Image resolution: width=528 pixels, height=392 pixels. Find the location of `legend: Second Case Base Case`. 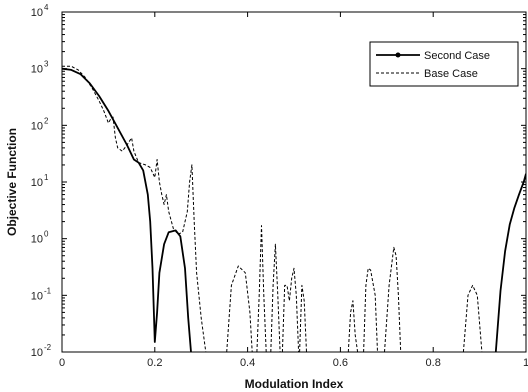

legend: Second Case Base Case is located at coordinates (444, 64).